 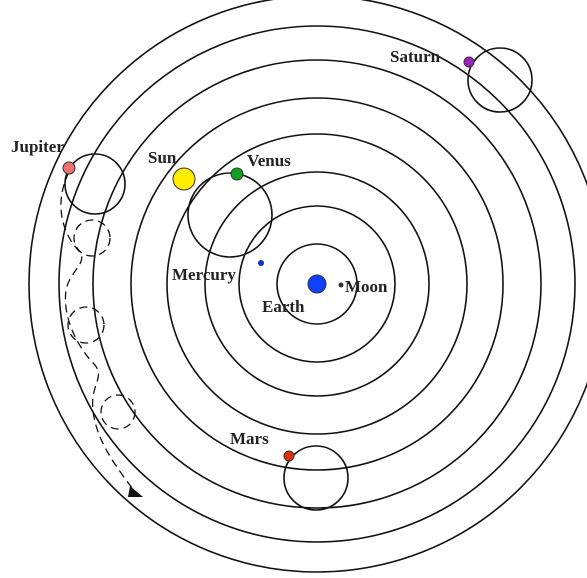 What do you see at coordinates (469, 62) in the screenshot?
I see `saturn` at bounding box center [469, 62].